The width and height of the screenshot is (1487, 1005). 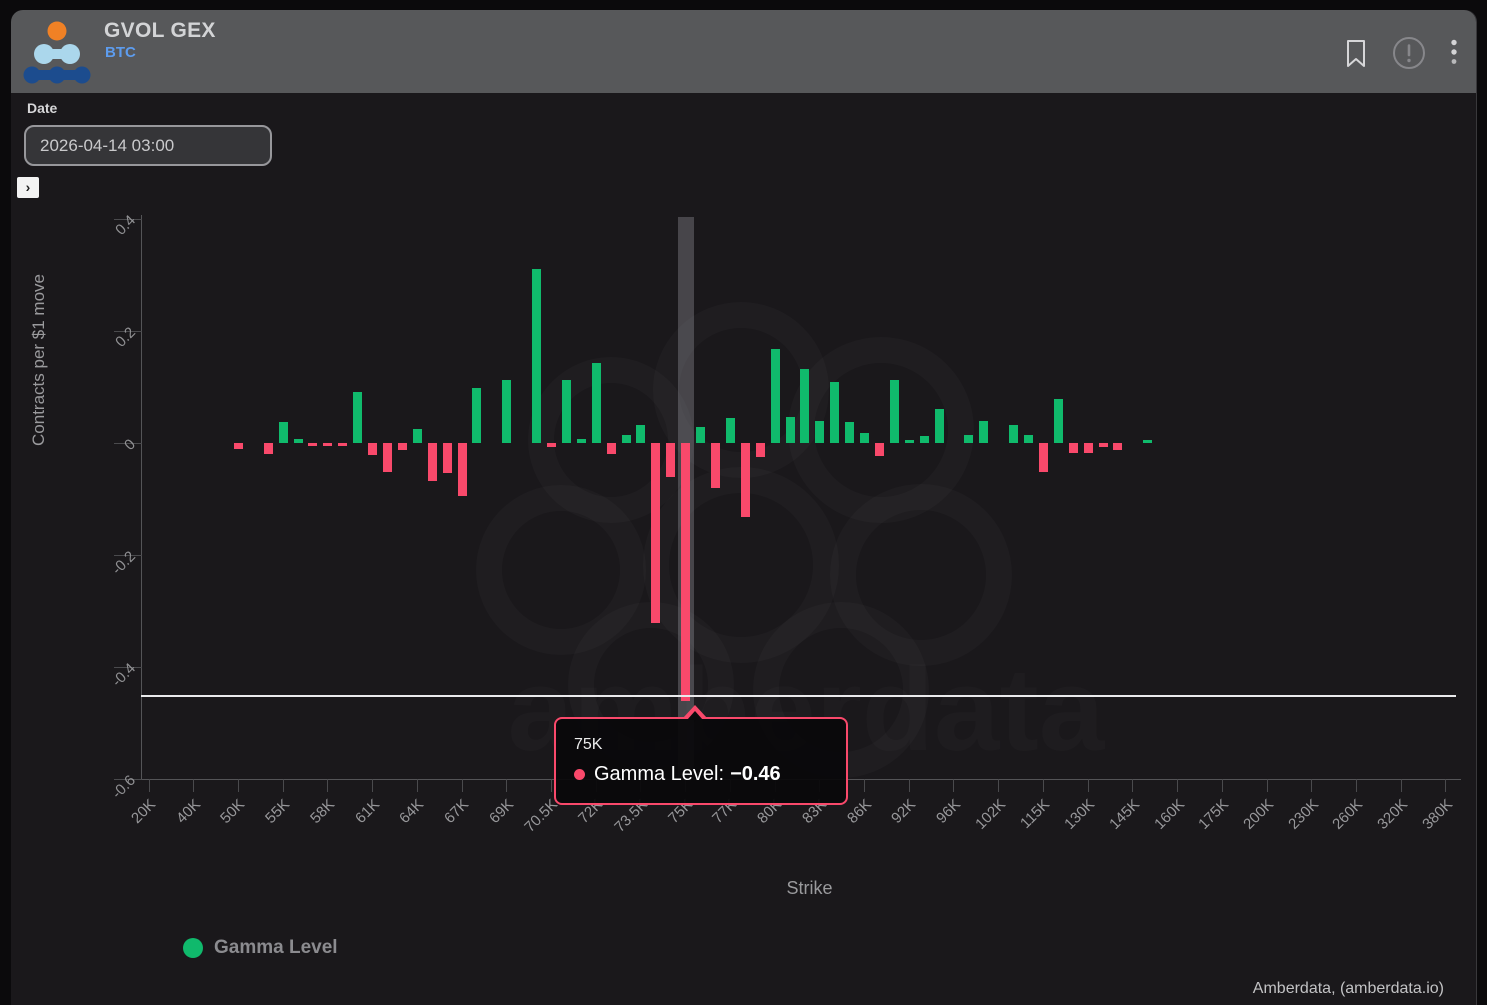 What do you see at coordinates (42, 108) in the screenshot?
I see `date-label: Date` at bounding box center [42, 108].